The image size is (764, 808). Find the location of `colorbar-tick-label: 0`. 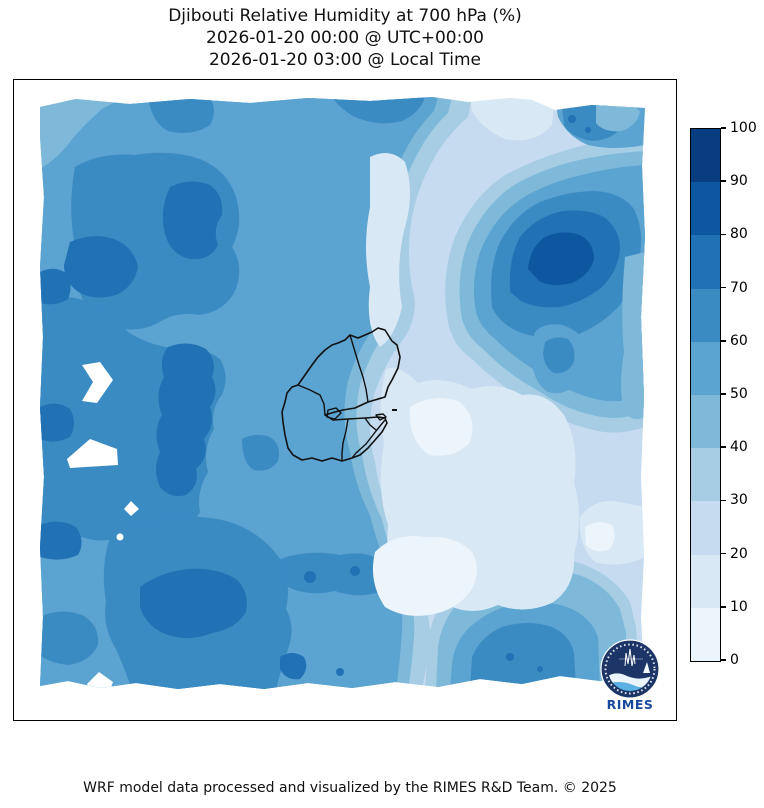

colorbar-tick-label: 0 is located at coordinates (734, 660).